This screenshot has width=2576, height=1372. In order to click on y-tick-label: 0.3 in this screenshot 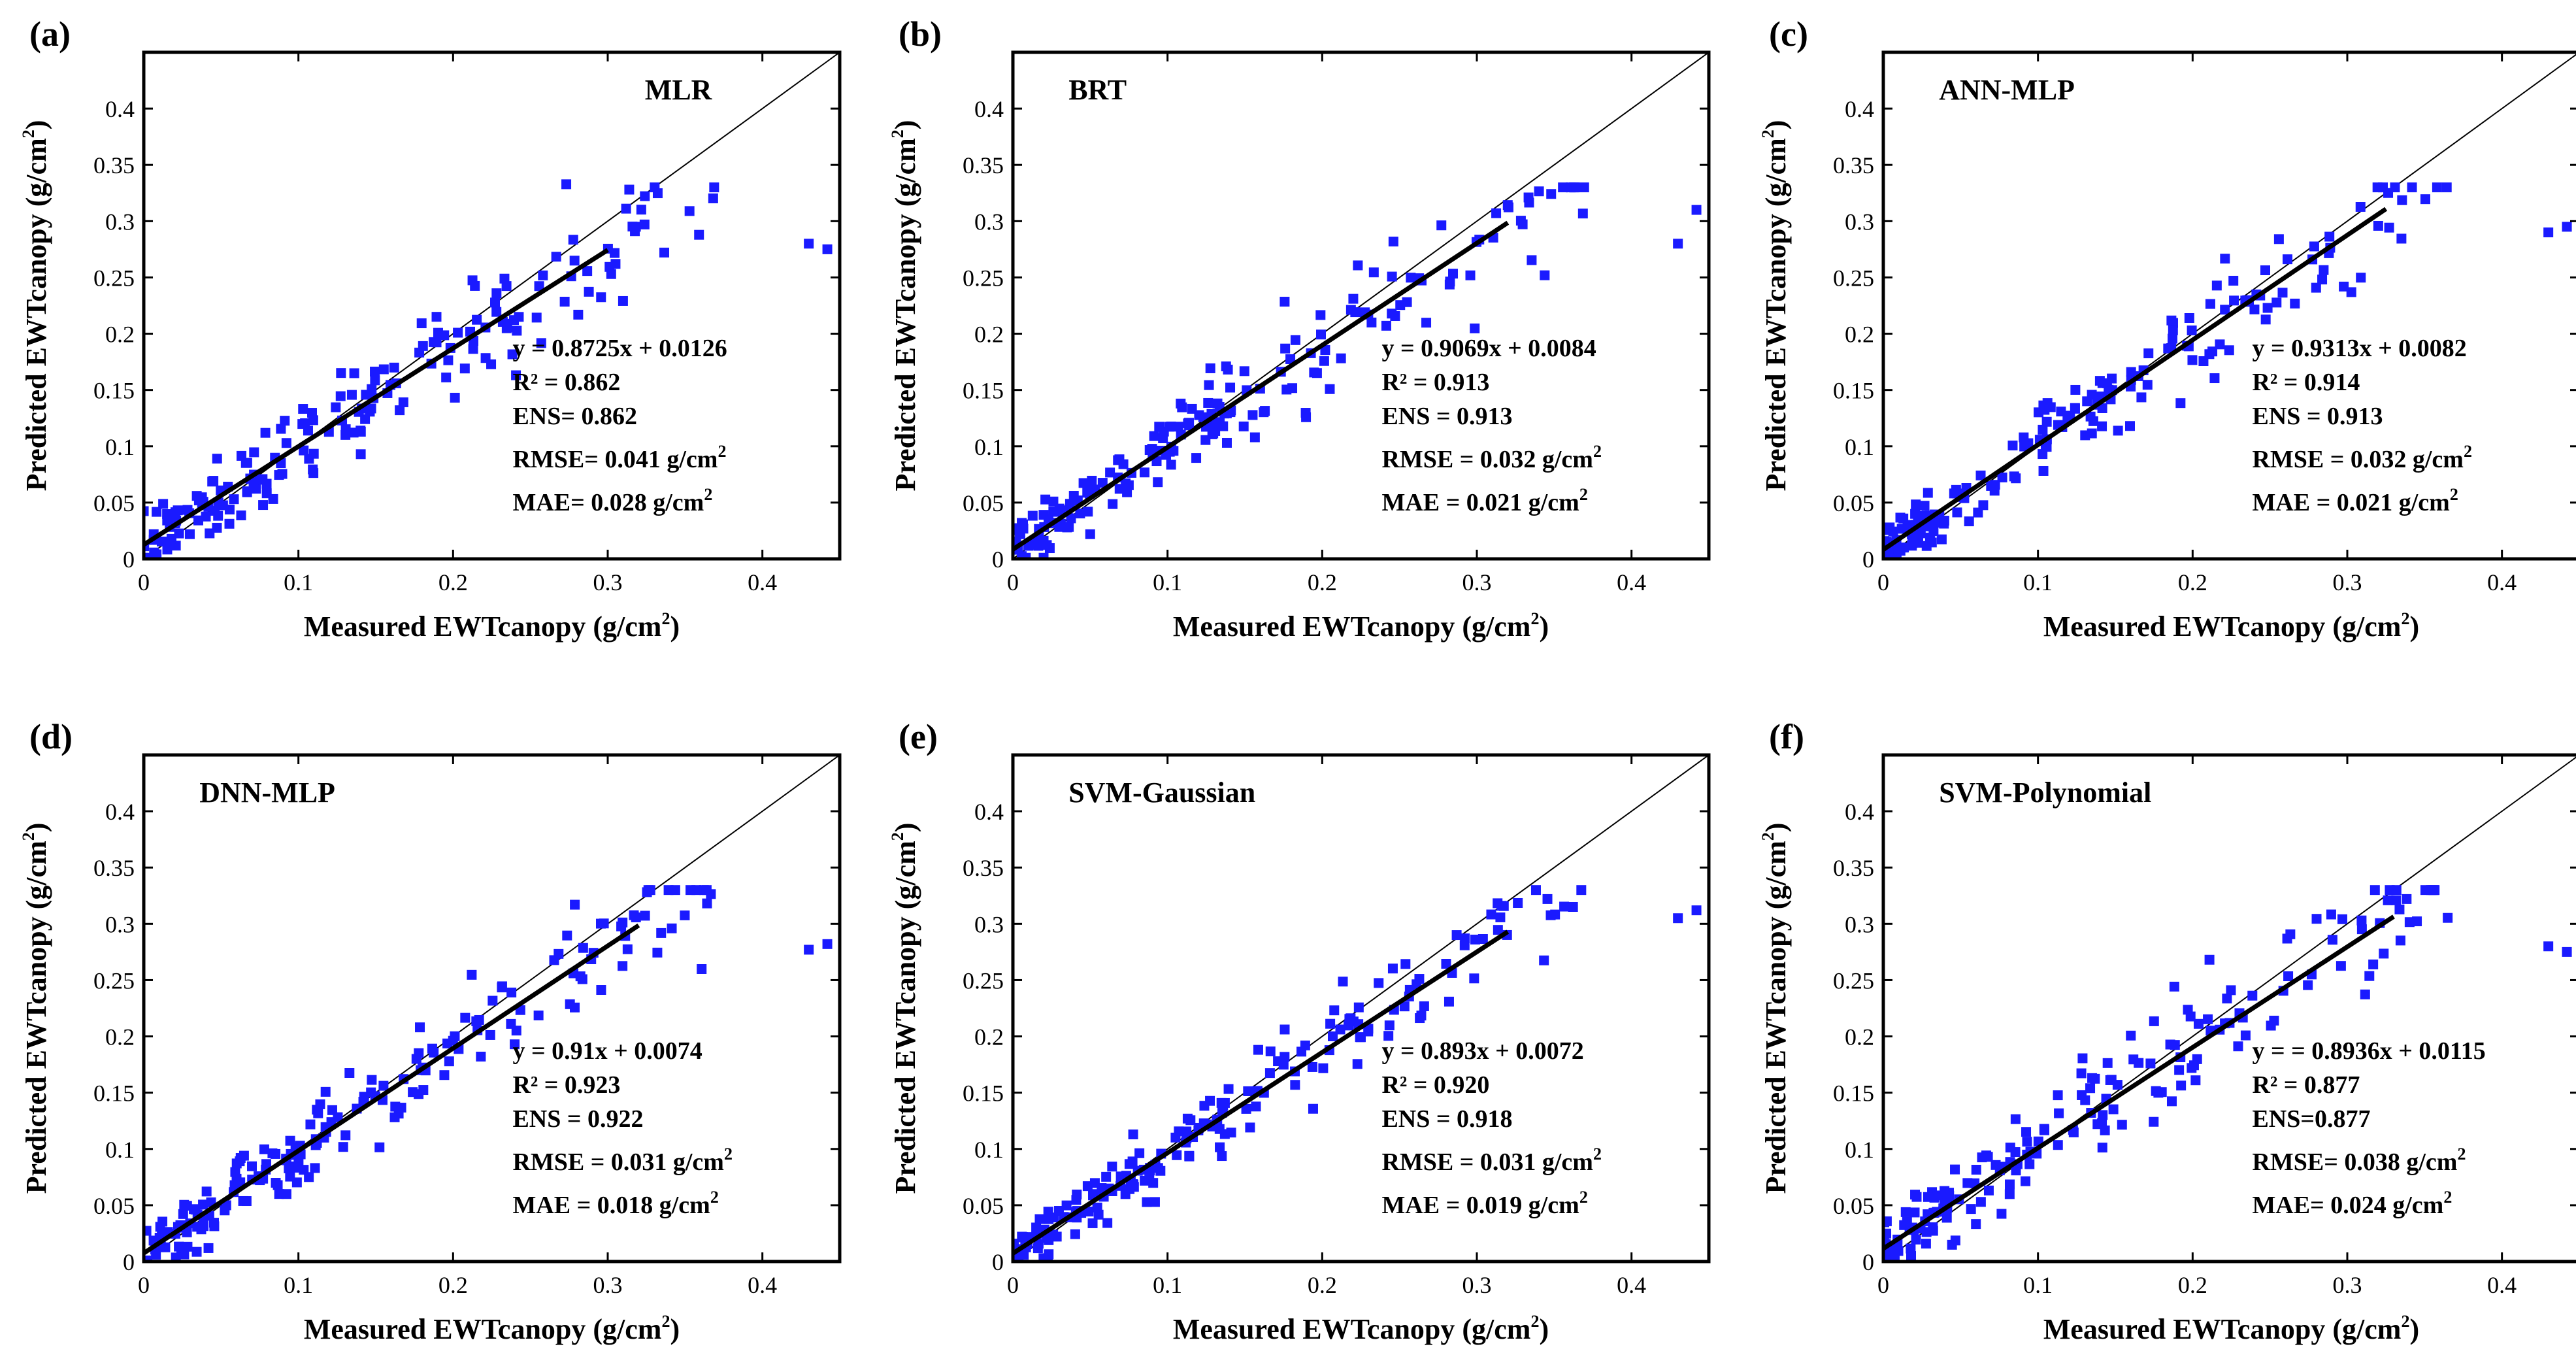, I will do `click(989, 924)`.